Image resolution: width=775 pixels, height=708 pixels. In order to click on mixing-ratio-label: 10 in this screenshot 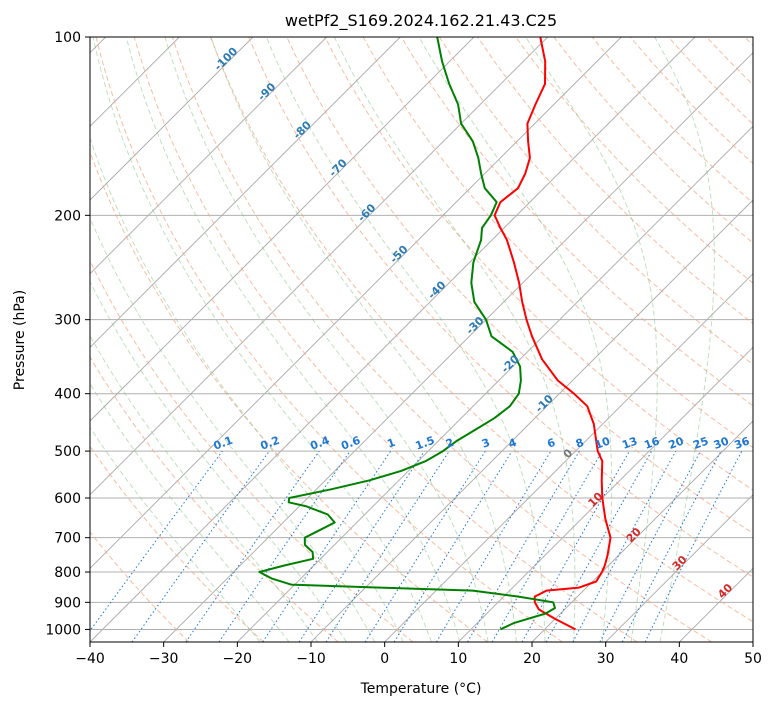, I will do `click(602, 443)`.